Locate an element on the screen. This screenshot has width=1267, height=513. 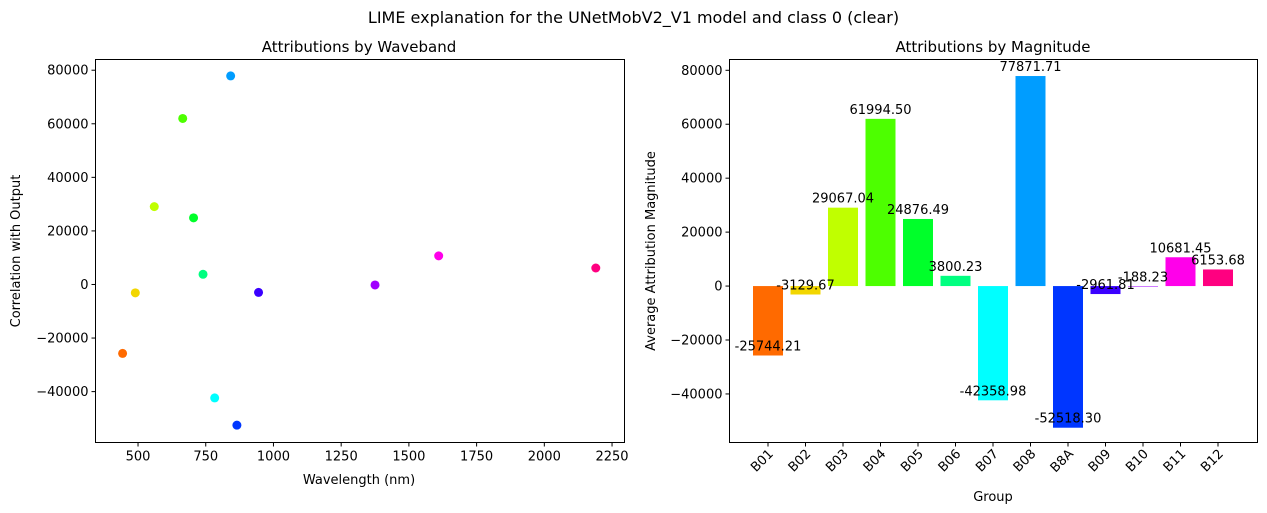
bar-data-label: 61994.50 is located at coordinates (880, 110).